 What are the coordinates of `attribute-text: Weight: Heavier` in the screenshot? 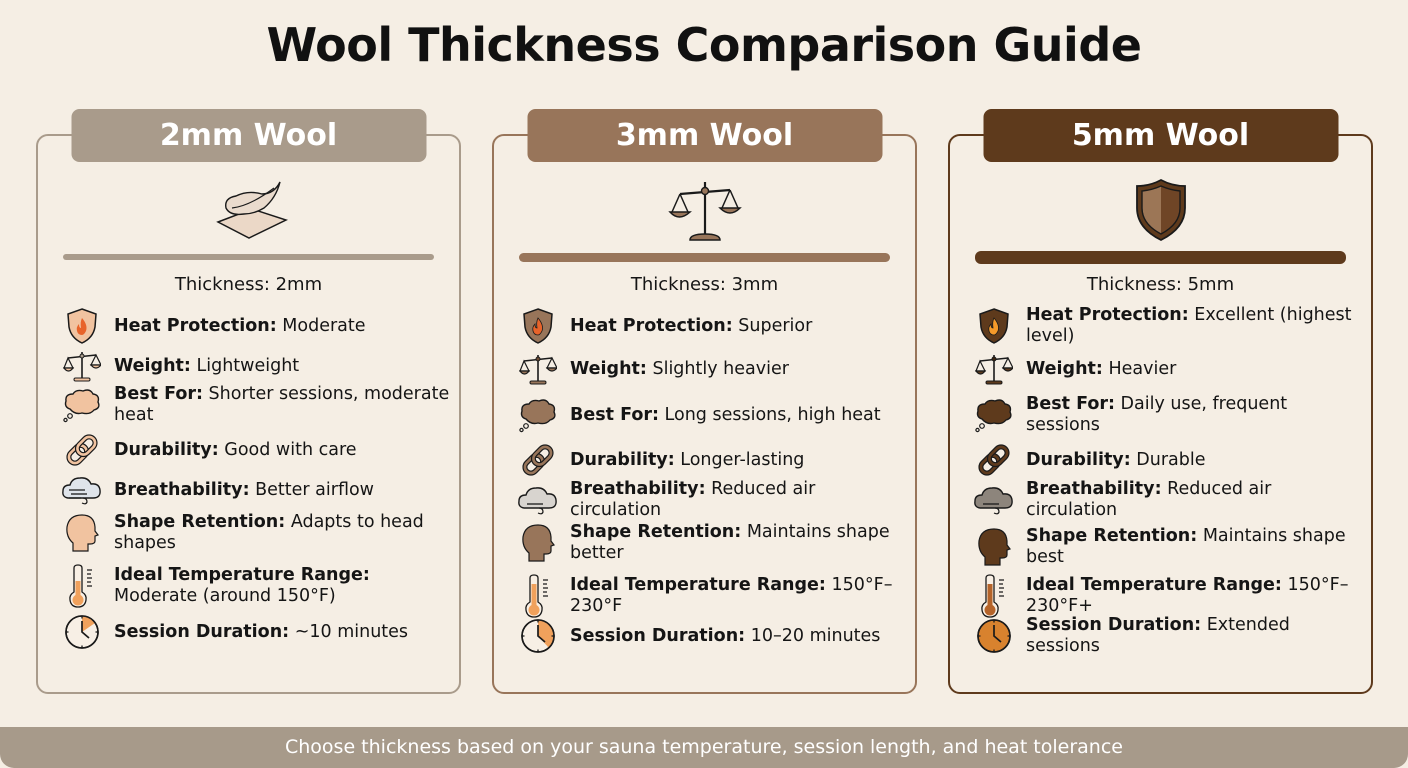 It's located at (1101, 369).